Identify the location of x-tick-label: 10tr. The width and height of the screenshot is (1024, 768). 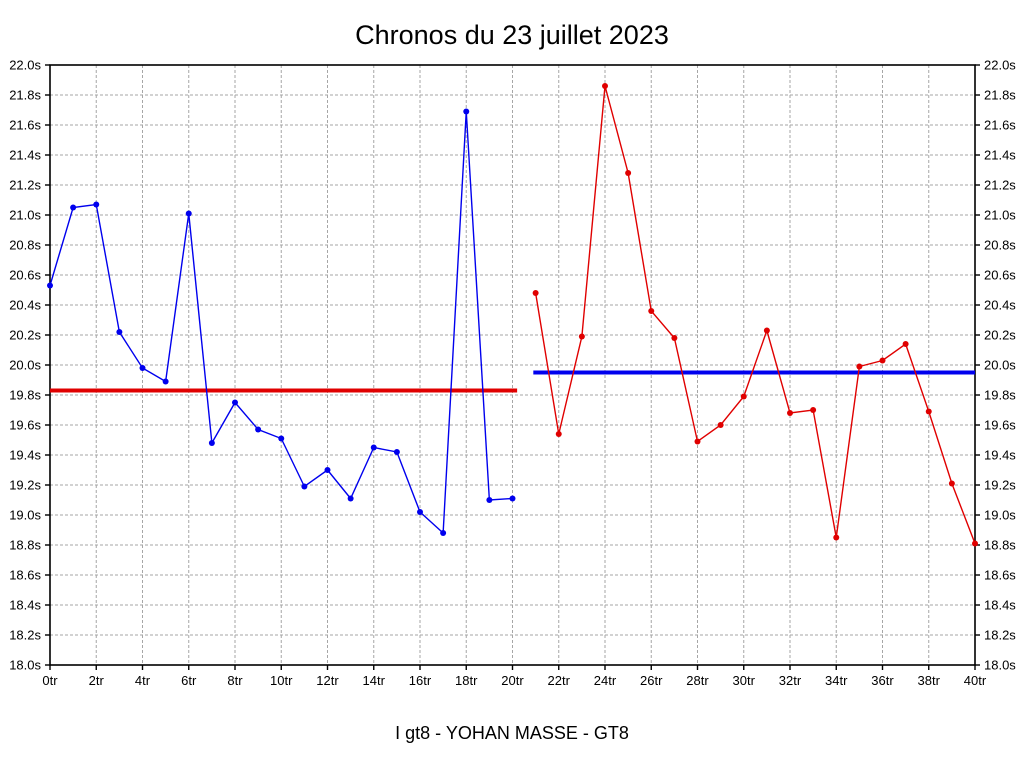
(281, 680).